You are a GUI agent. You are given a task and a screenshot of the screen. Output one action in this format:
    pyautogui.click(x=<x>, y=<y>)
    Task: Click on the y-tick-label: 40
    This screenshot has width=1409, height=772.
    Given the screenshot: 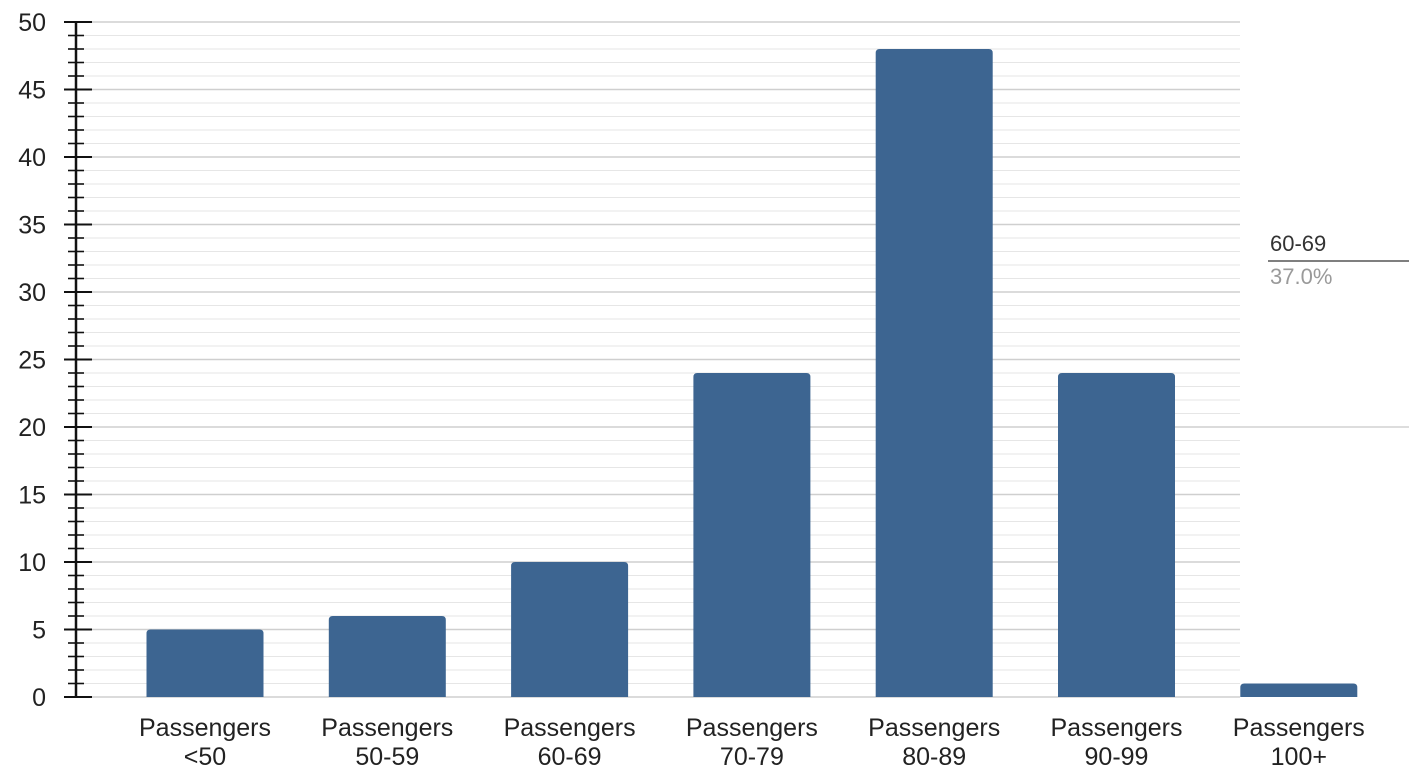 What is the action you would take?
    pyautogui.click(x=32, y=158)
    